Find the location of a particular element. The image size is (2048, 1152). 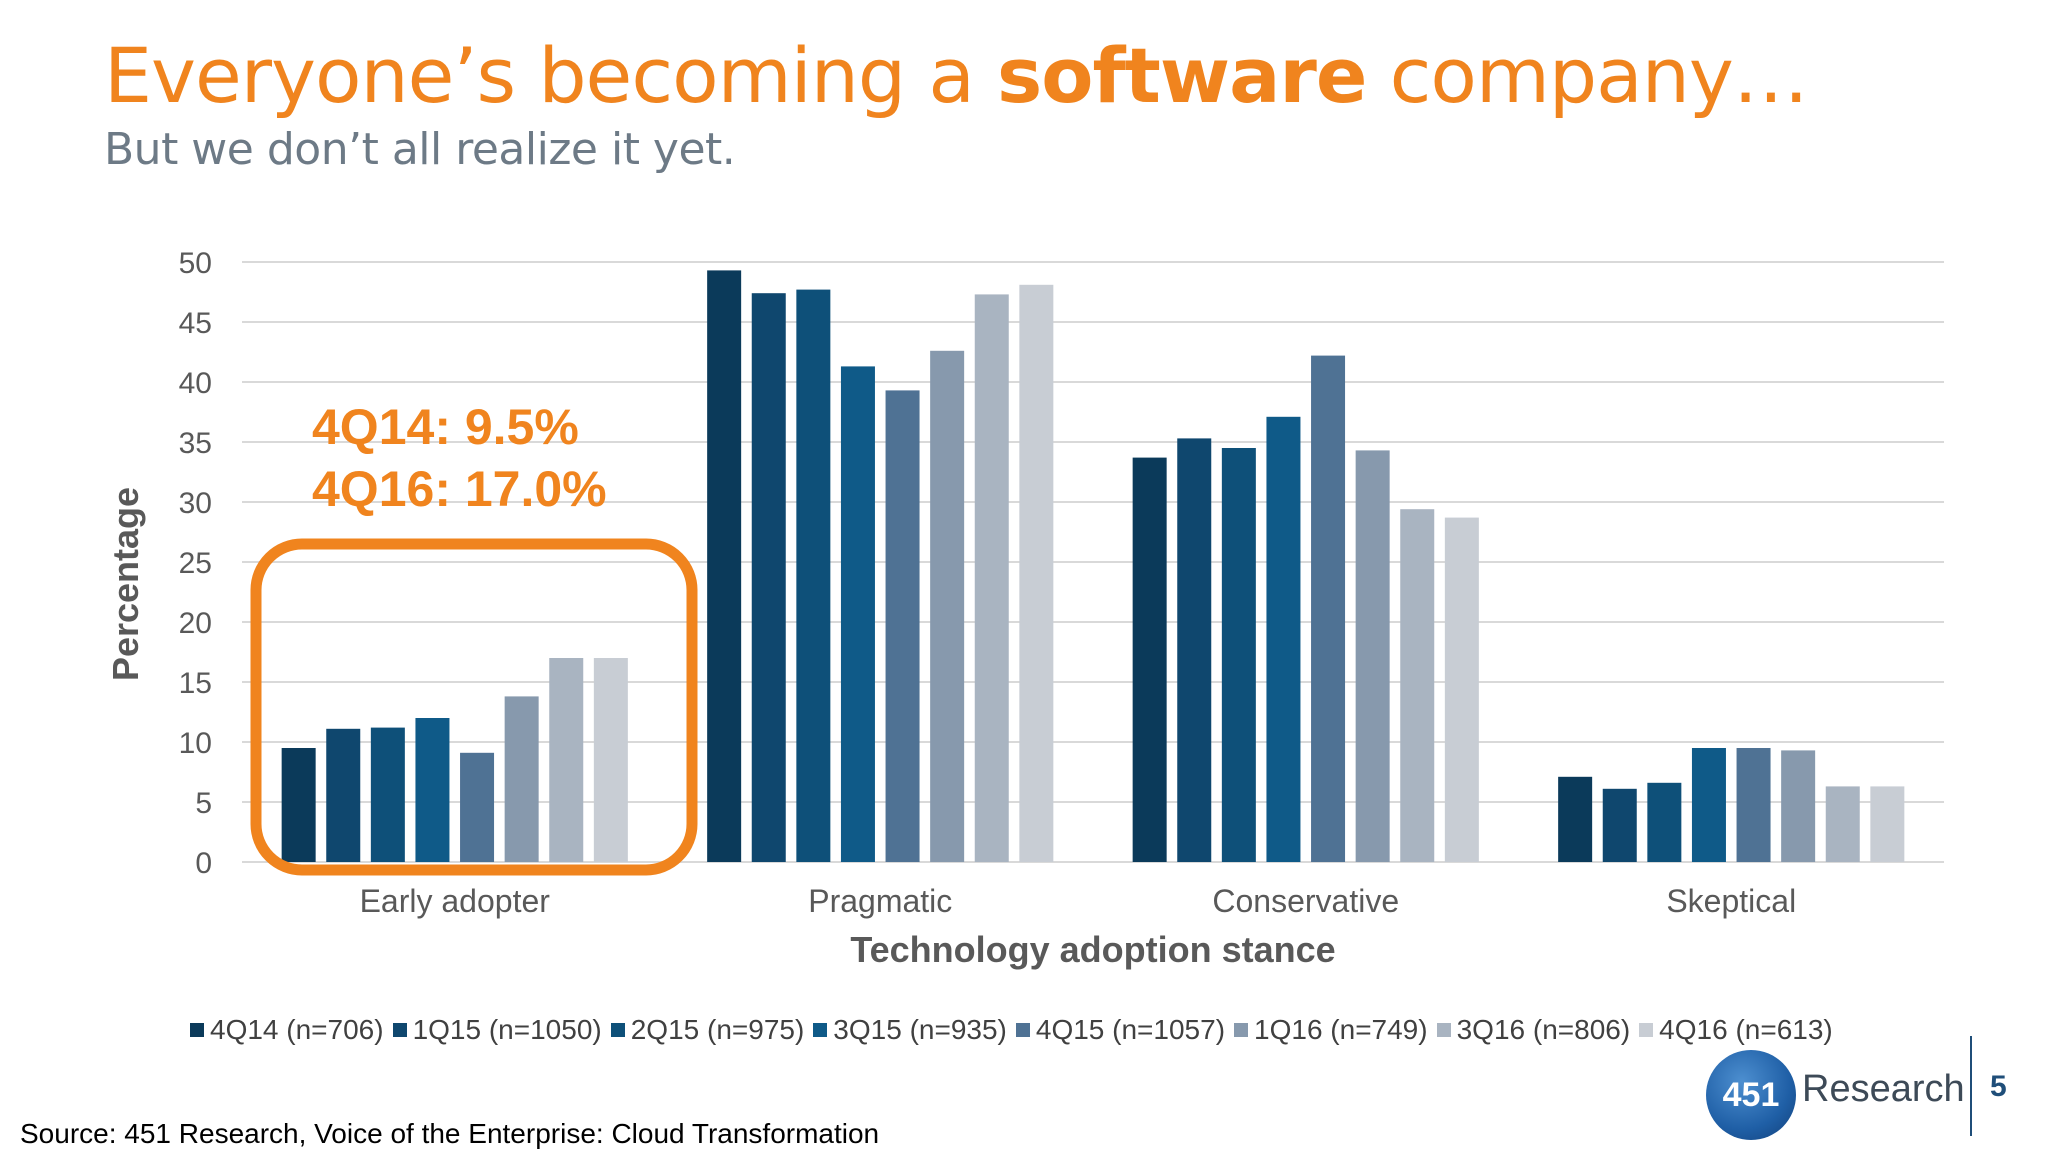

company-logo: 451 Research is located at coordinates (1835, 1095).